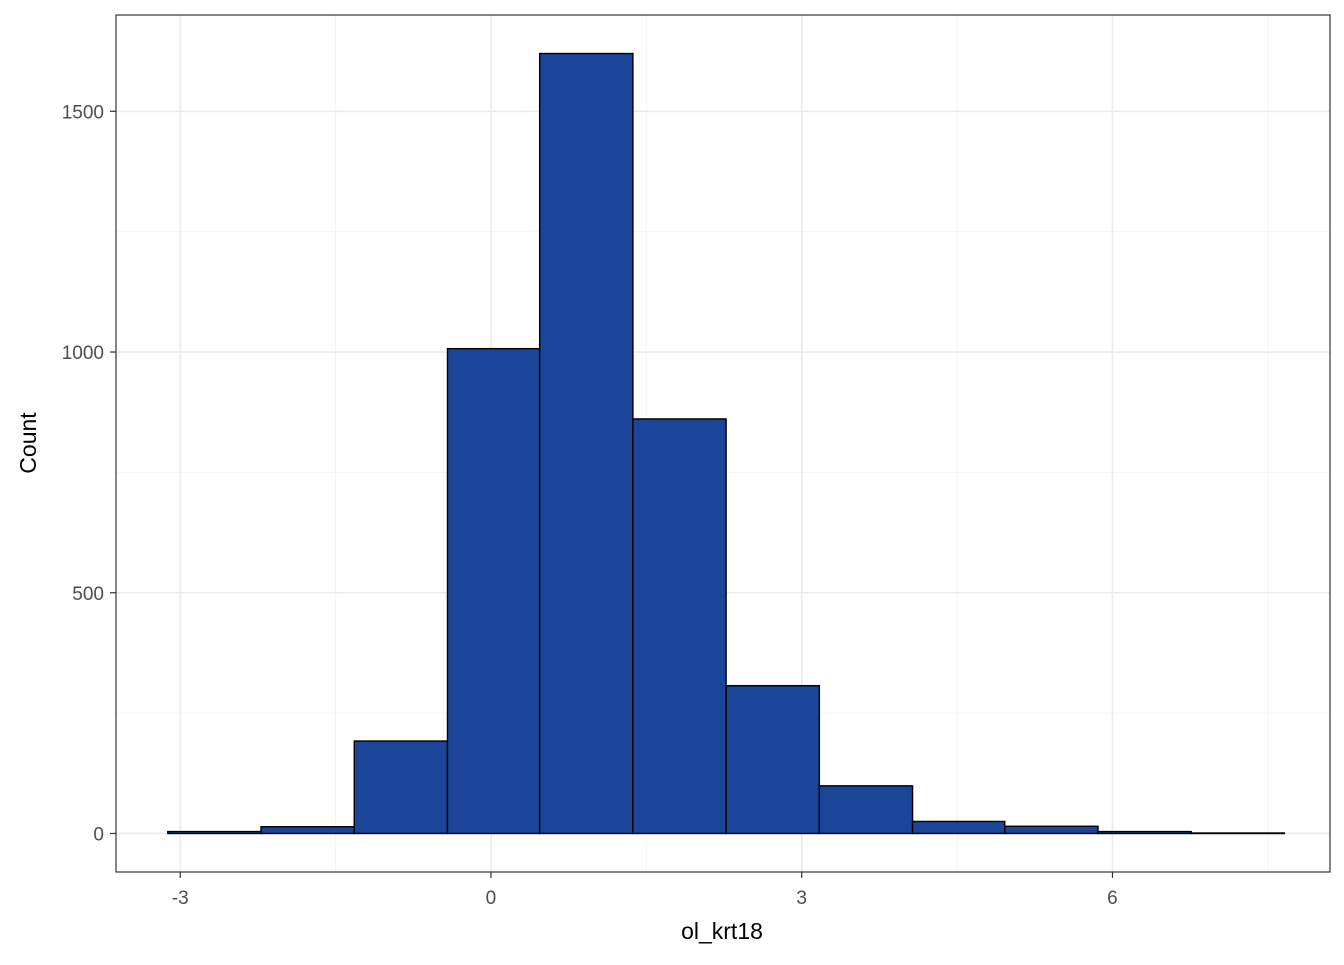  Describe the element at coordinates (645, 890) in the screenshot. I see `x-axis: -3 0 3 6` at that location.